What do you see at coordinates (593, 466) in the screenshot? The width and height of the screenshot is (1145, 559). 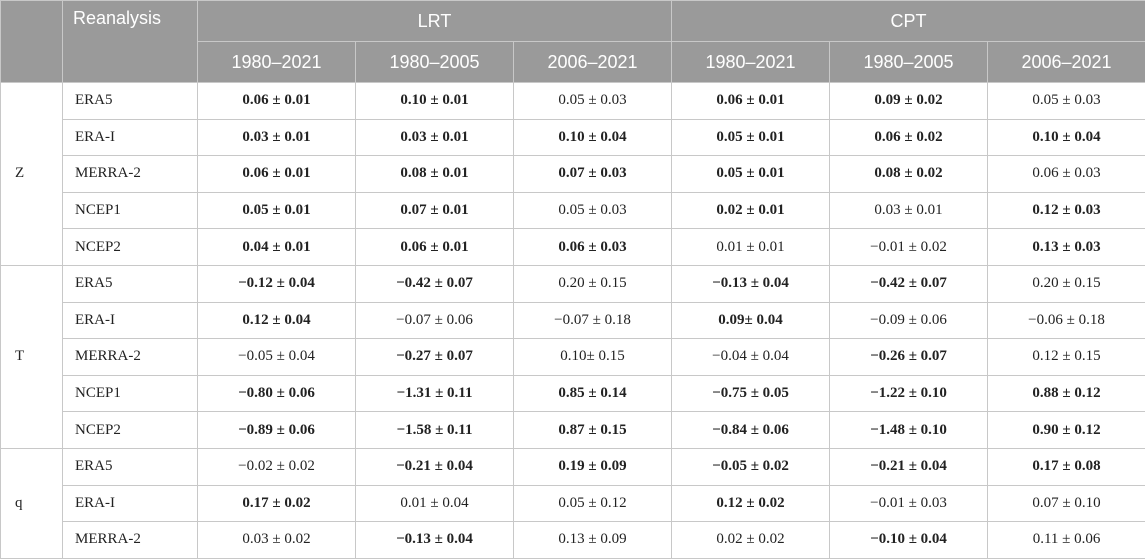 I see `trend-value-cell: 0.19 ± 0.09` at bounding box center [593, 466].